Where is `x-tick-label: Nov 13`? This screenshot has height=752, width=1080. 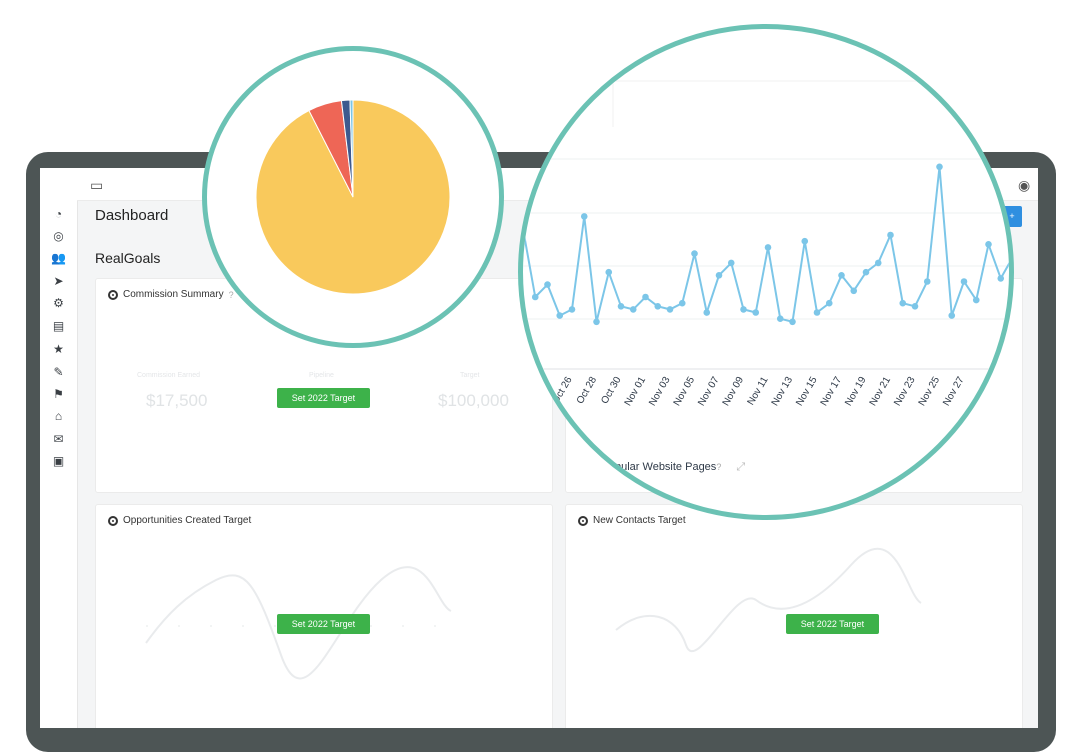 x-tick-label: Nov 13 is located at coordinates (783, 391).